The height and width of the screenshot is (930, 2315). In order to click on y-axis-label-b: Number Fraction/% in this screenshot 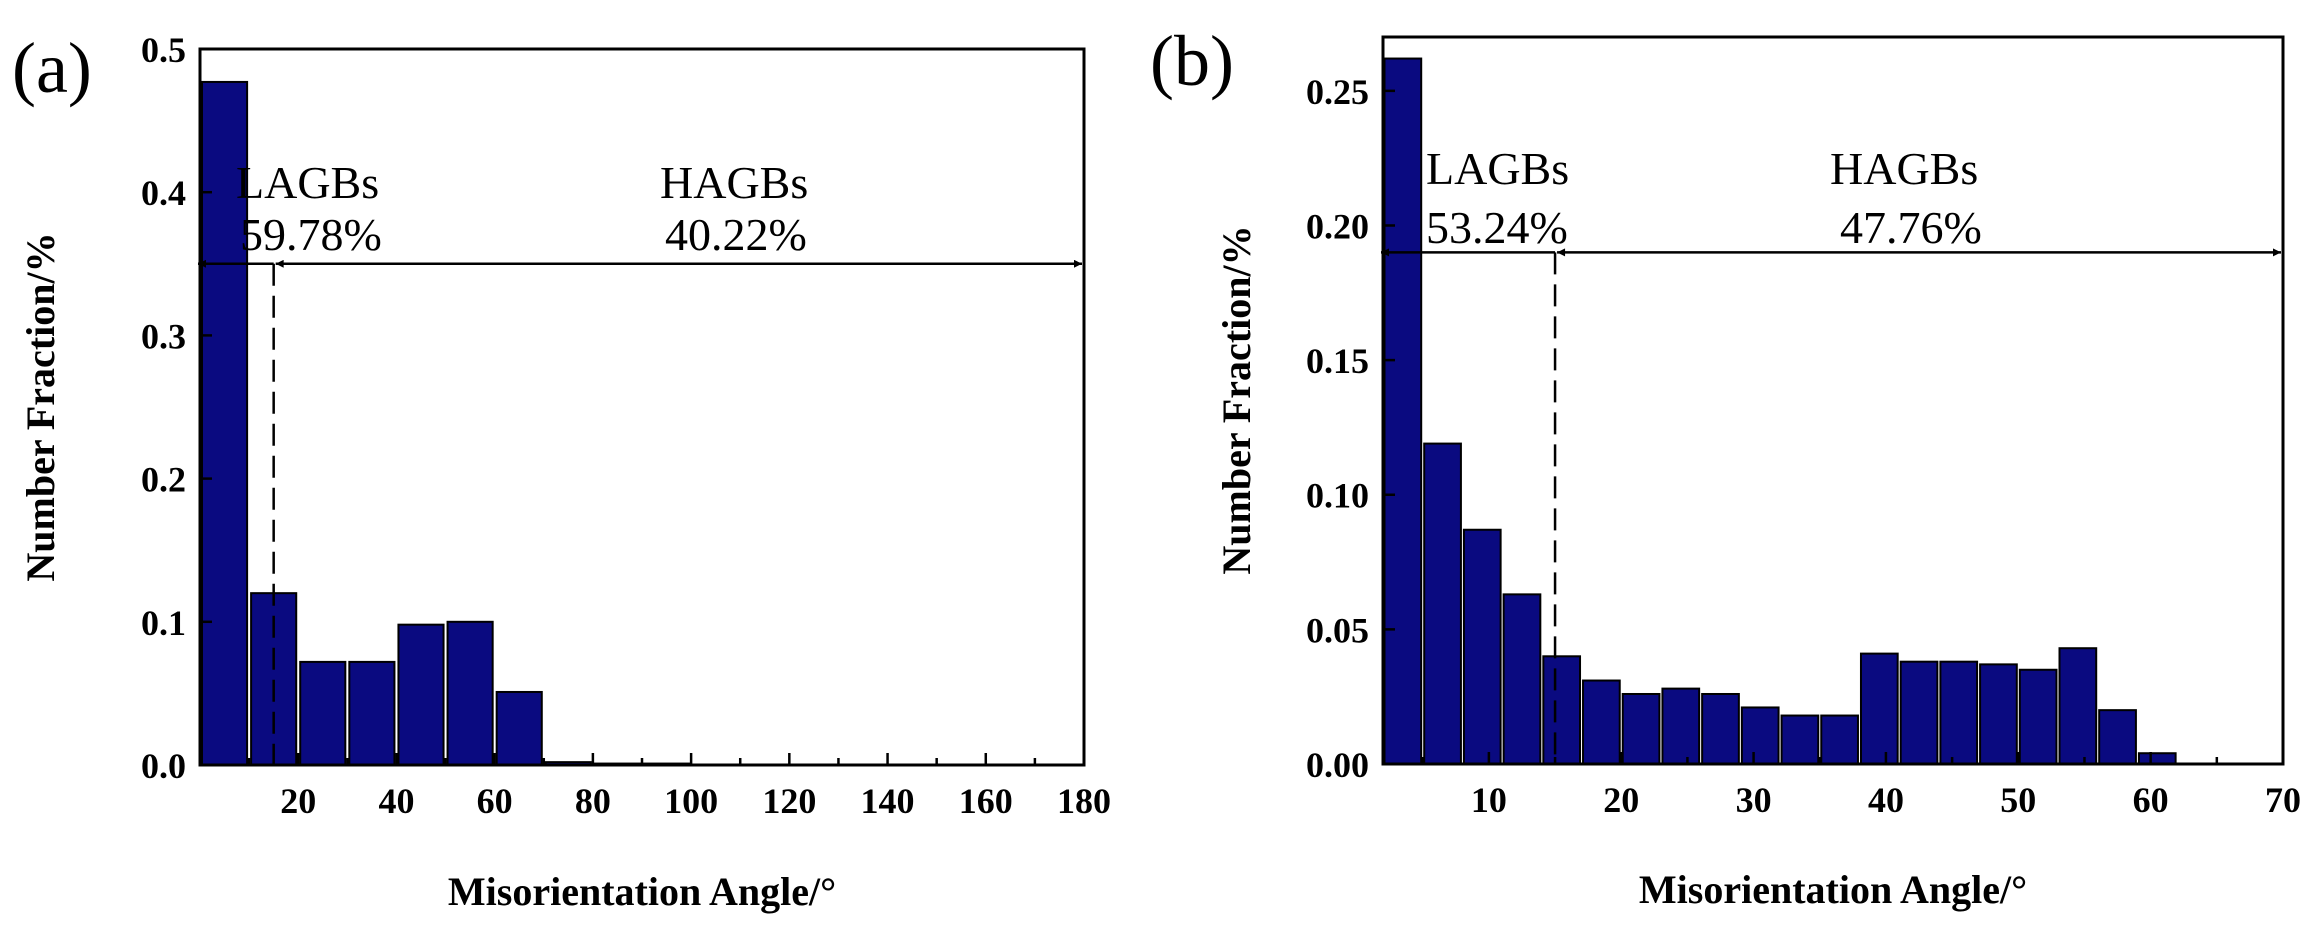, I will do `click(1236, 399)`.